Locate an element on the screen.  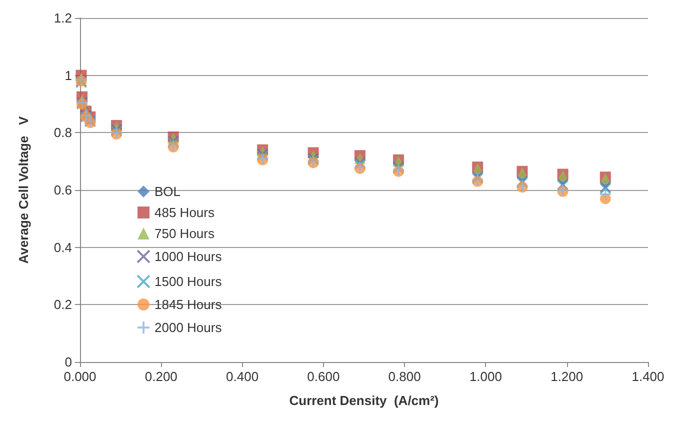
y-tick-label: 0.6 is located at coordinates (63, 190).